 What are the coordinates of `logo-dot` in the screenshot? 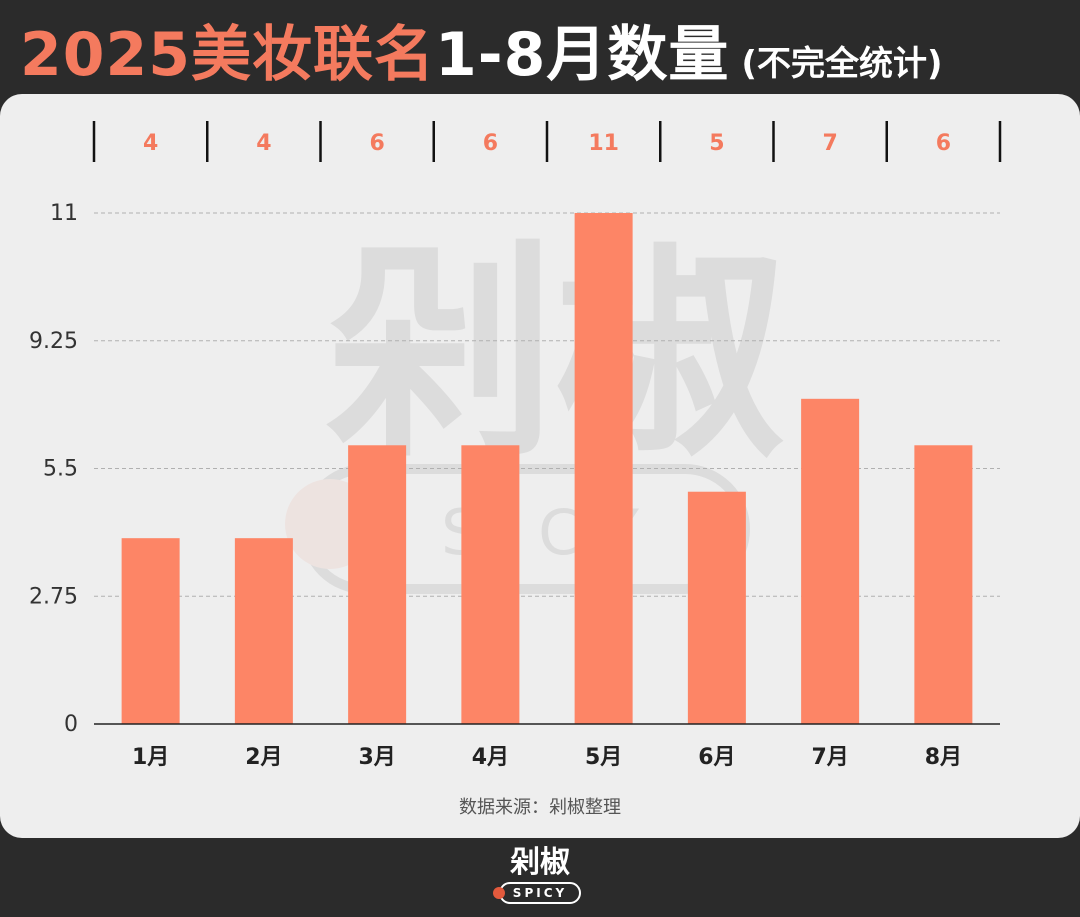 It's located at (498, 893).